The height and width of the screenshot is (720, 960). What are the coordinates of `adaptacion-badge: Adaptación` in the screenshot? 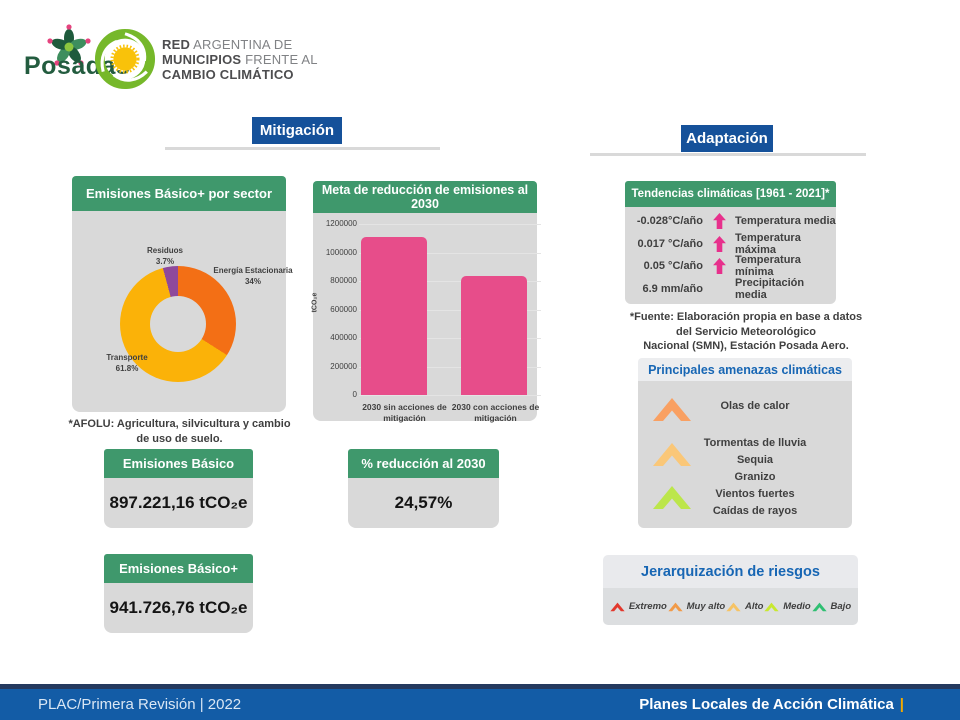 It's located at (727, 138).